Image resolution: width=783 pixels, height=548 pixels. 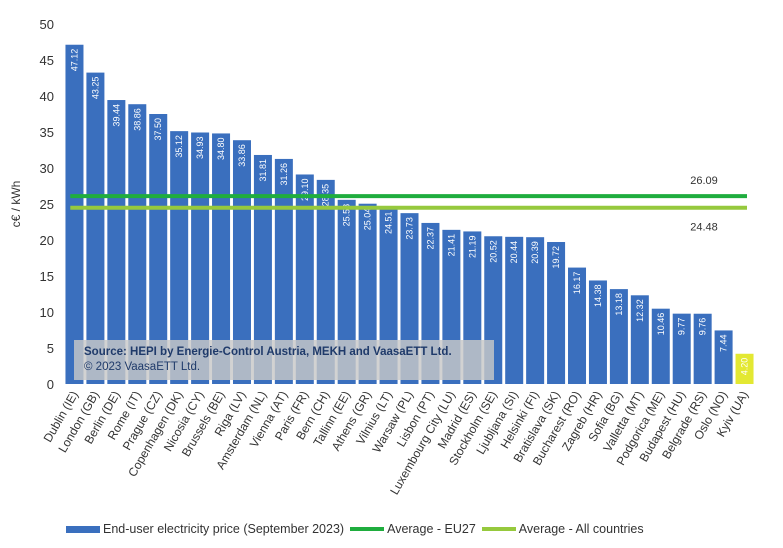 What do you see at coordinates (50, 384) in the screenshot?
I see `y-tick-label: 0` at bounding box center [50, 384].